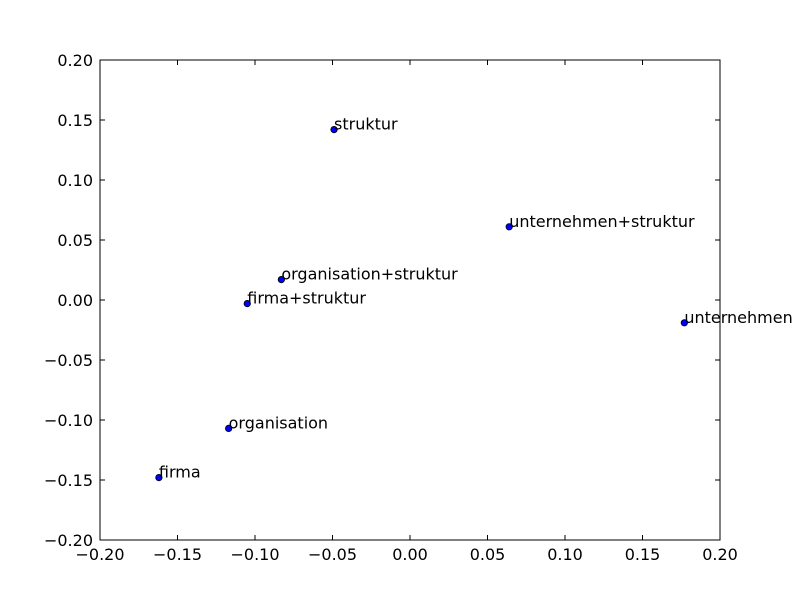 This screenshot has height=600, width=800. What do you see at coordinates (369, 274) in the screenshot?
I see `point-label: organisation+struktur` at bounding box center [369, 274].